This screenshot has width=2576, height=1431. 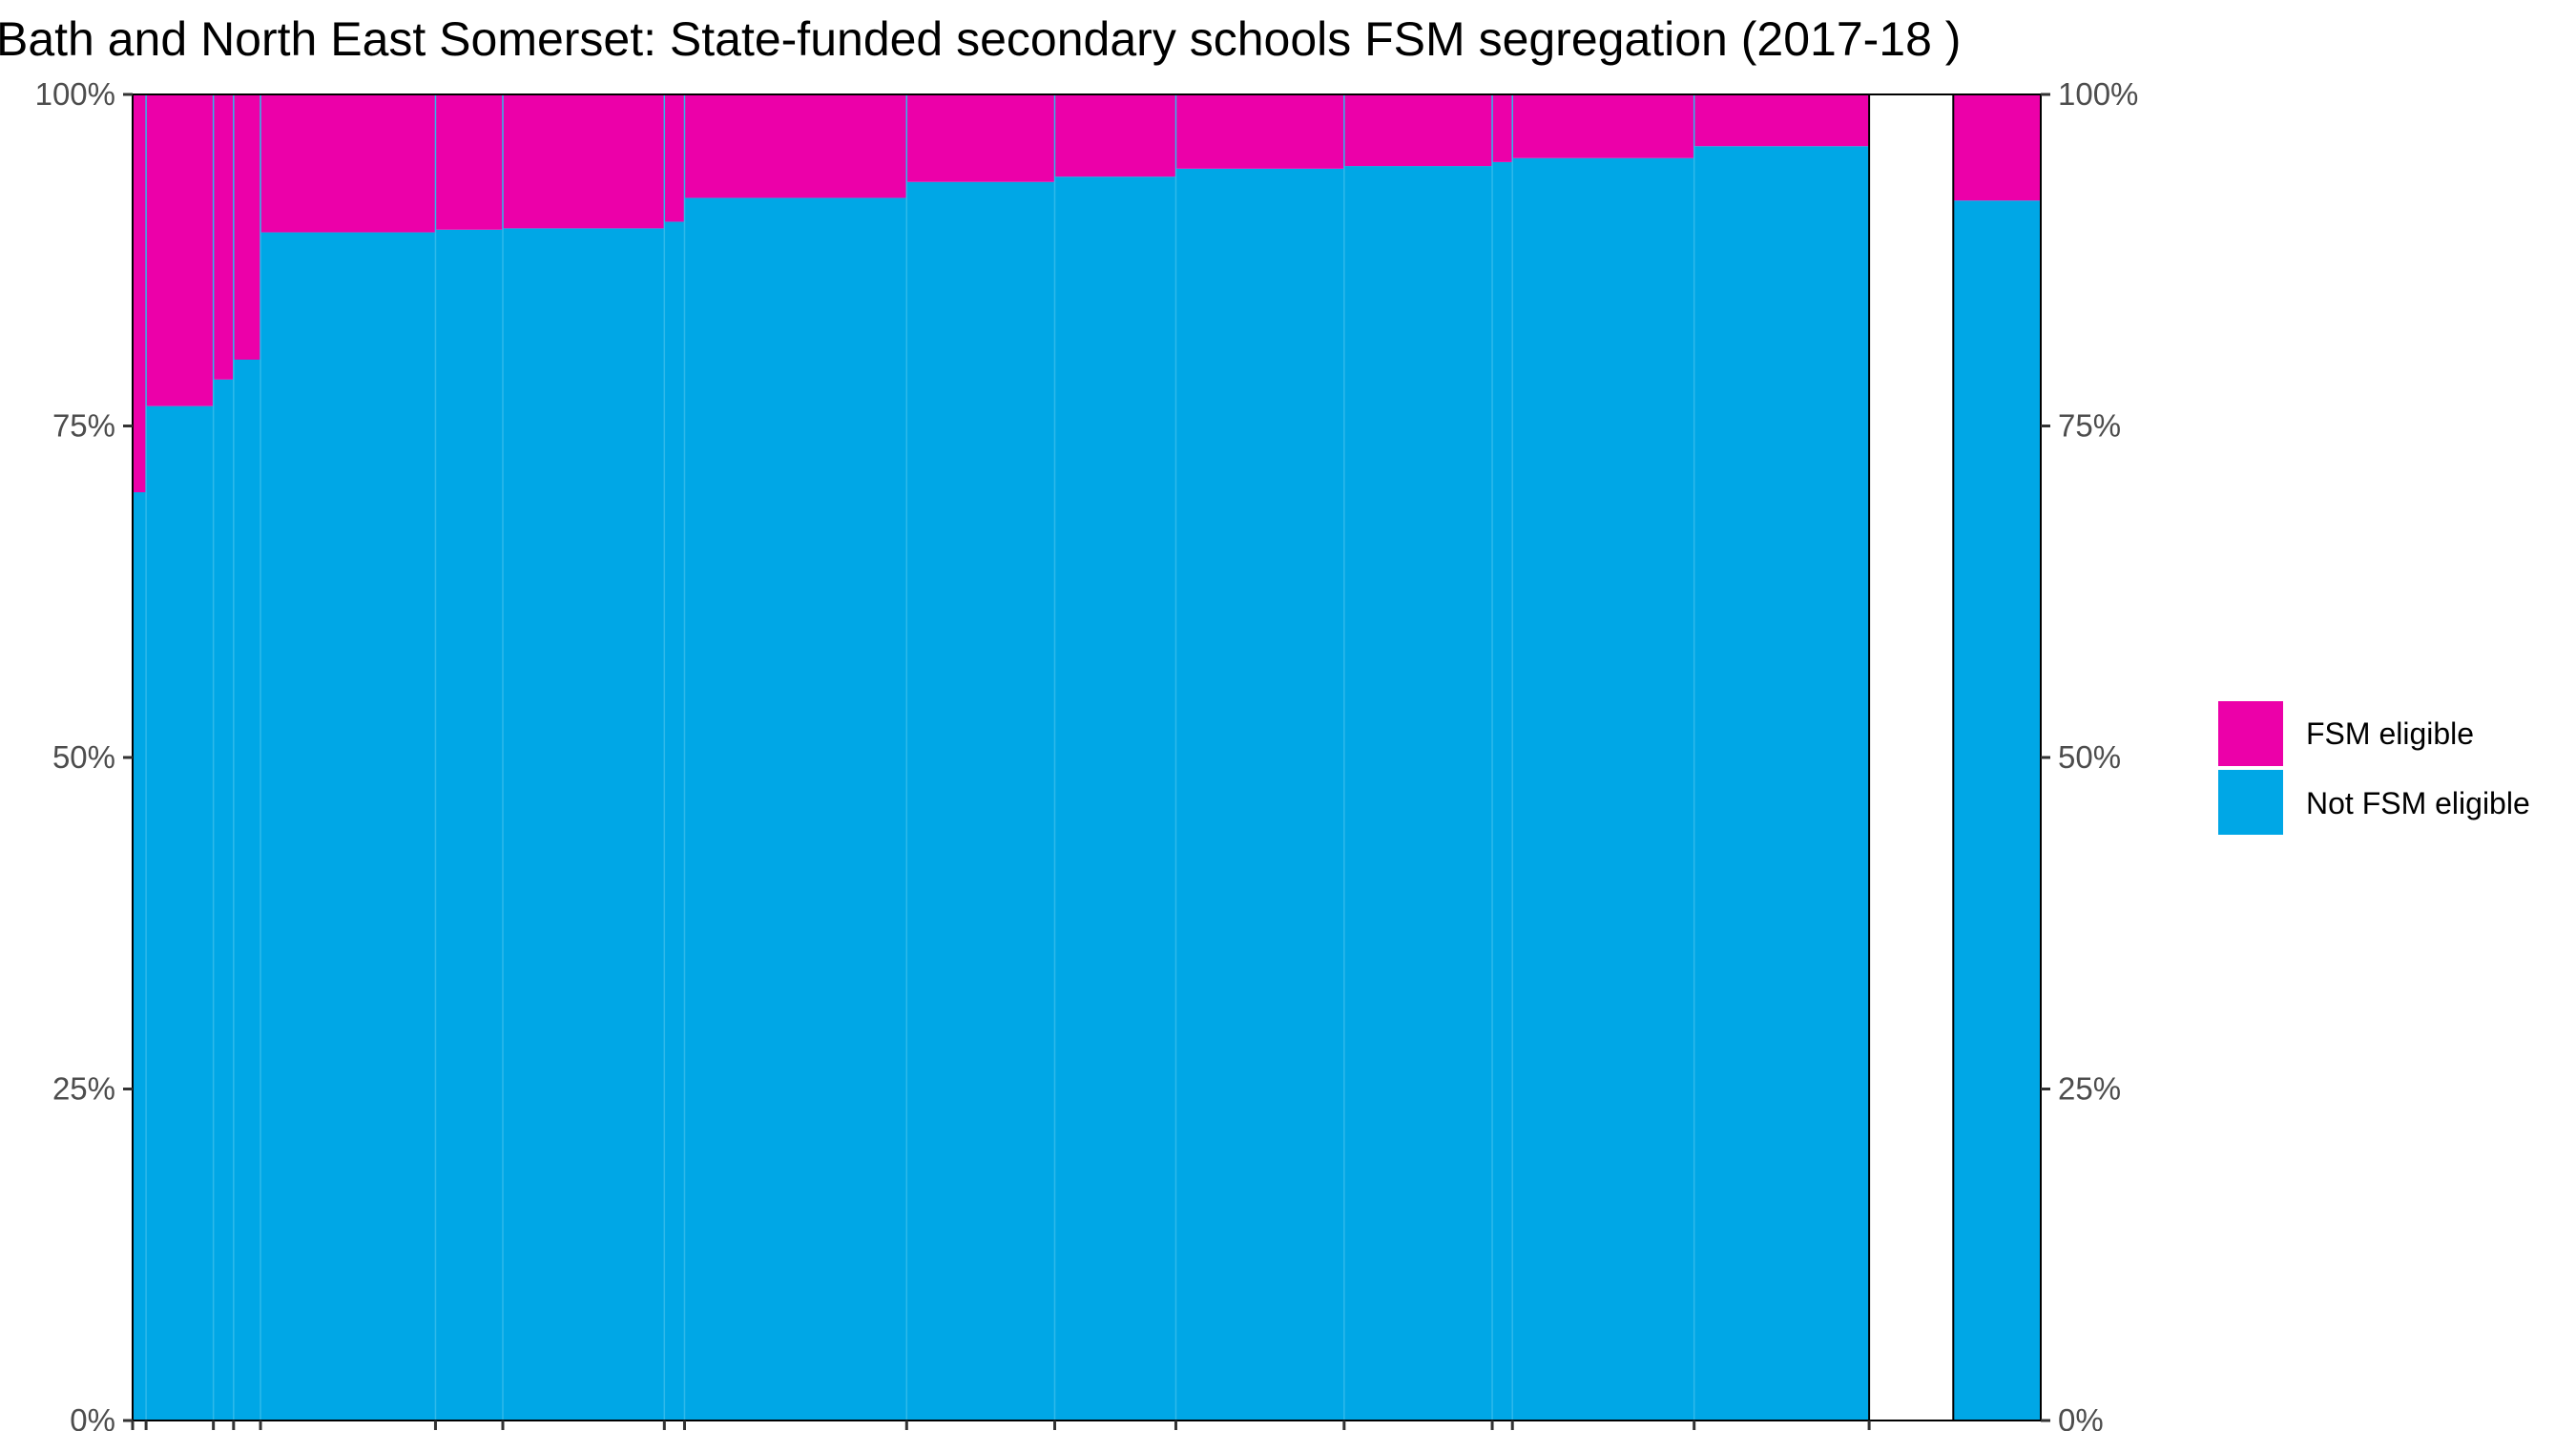 What do you see at coordinates (2374, 768) in the screenshot?
I see `legend: FSM eligible Not FSM eligible` at bounding box center [2374, 768].